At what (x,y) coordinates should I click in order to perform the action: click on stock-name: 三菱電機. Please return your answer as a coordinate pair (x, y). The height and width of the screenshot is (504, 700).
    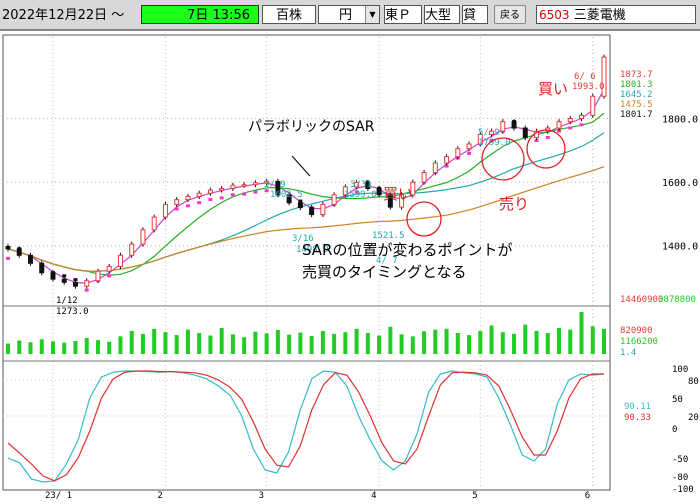
    Looking at the image, I should click on (599, 15).